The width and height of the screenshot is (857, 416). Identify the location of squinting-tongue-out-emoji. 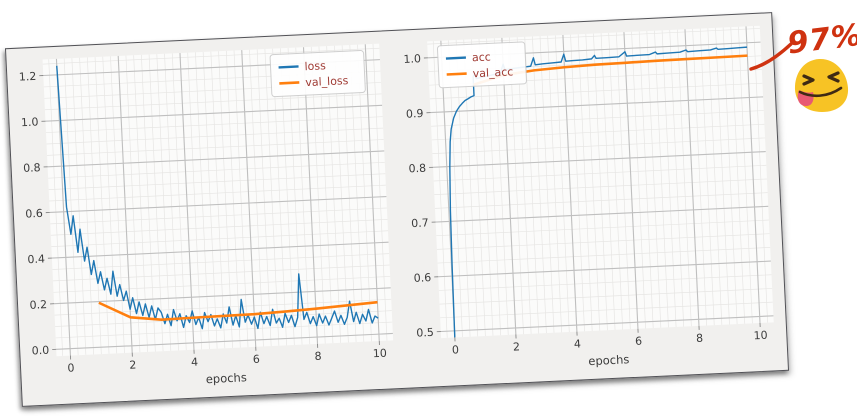
(821, 85).